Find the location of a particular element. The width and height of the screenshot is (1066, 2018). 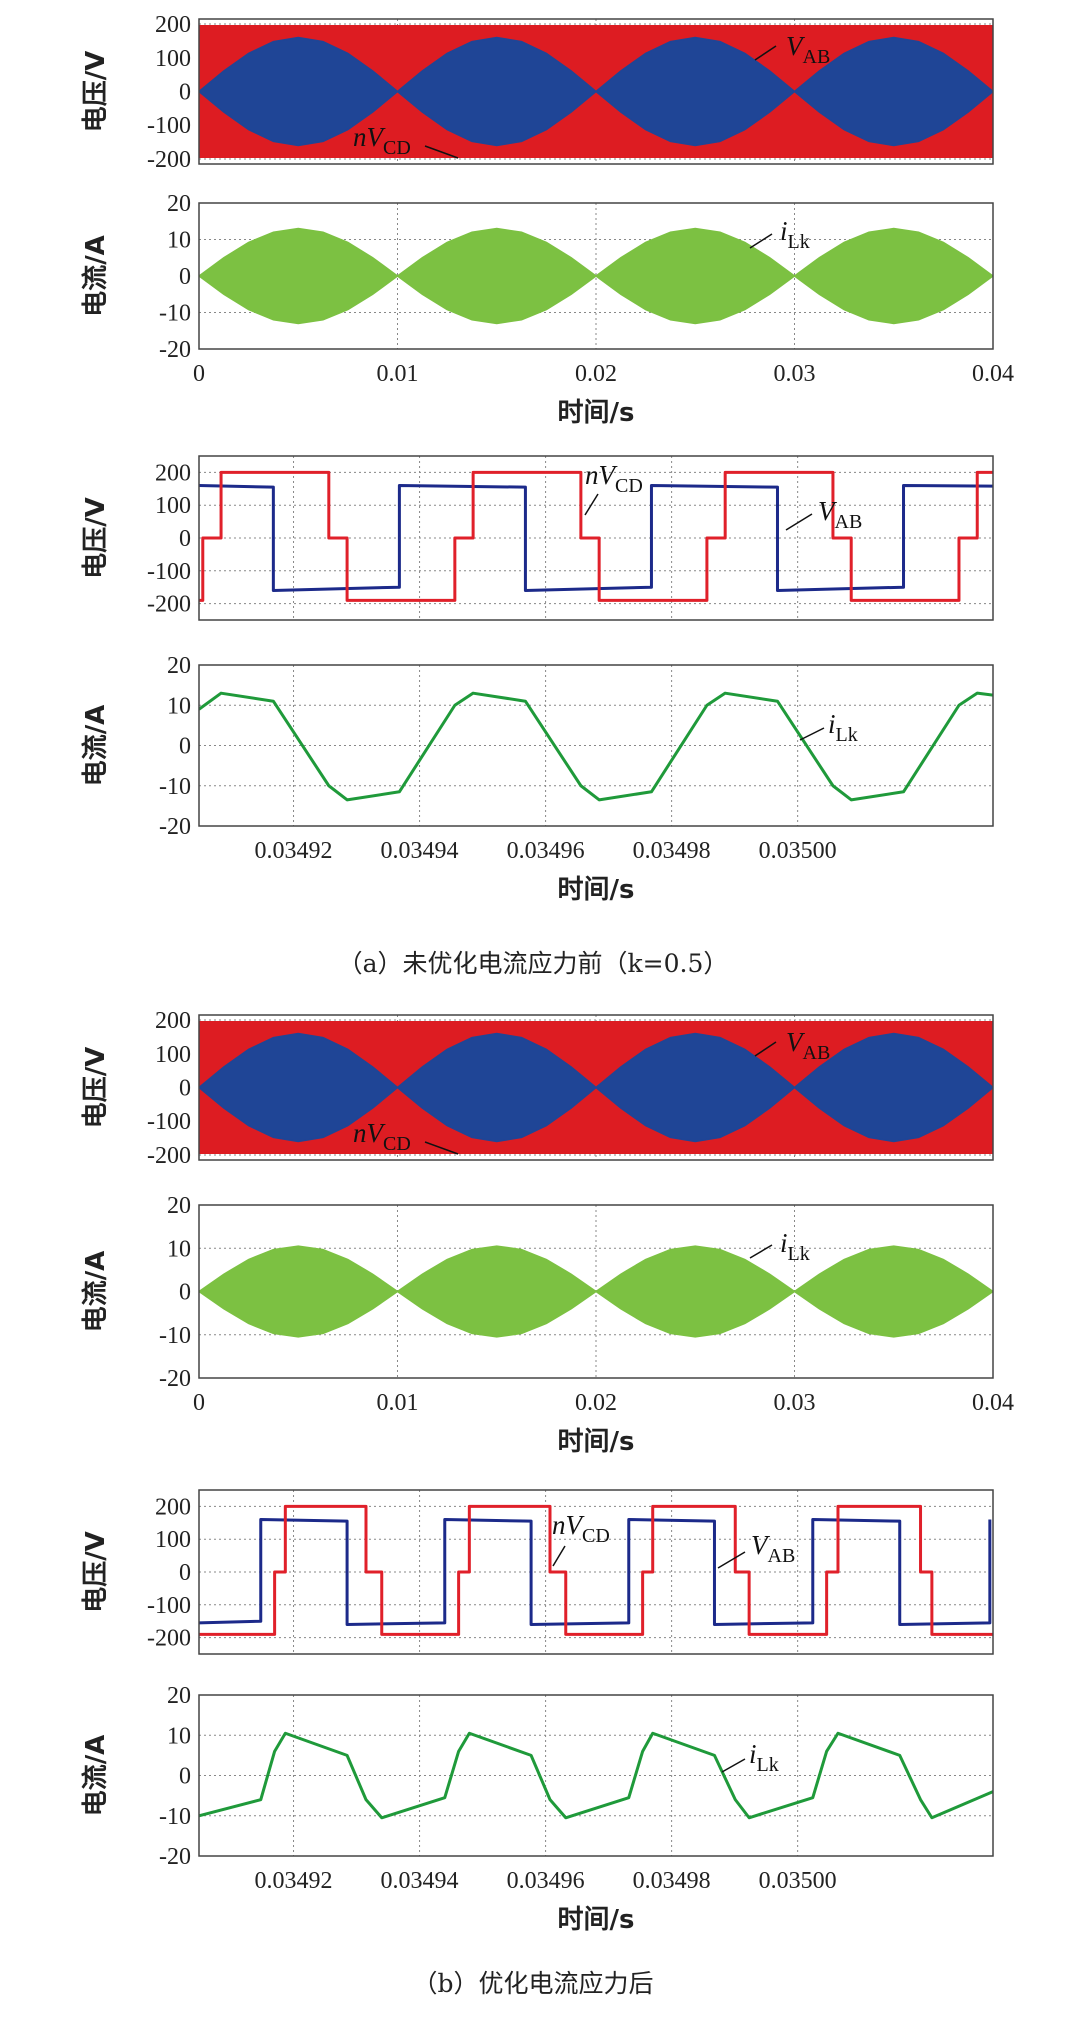

x-tick-label: 0 is located at coordinates (199, 374).